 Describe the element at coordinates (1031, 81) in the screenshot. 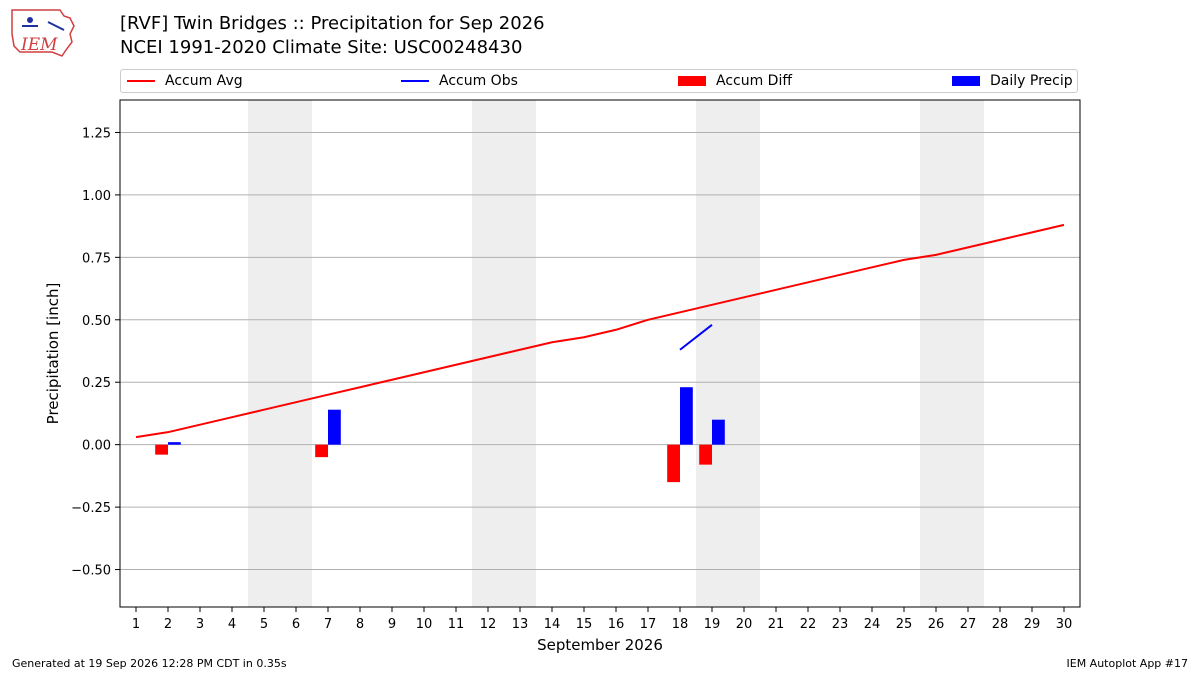

I see `legend-label-daily-precip: Daily Precip` at that location.